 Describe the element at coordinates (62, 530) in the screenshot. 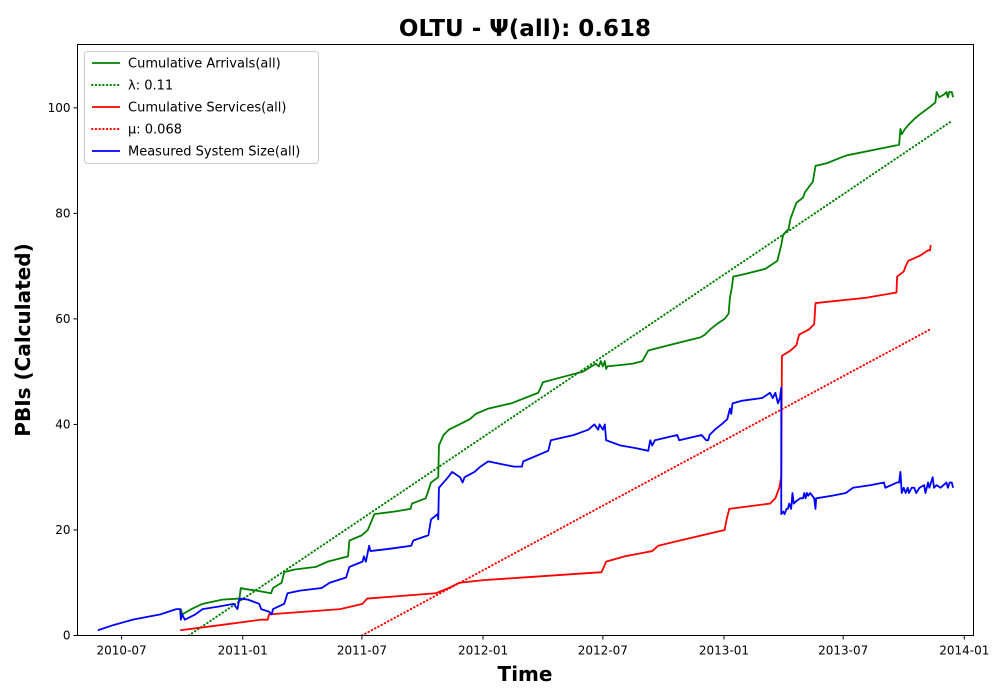

I see `y-tick-label: 20` at that location.